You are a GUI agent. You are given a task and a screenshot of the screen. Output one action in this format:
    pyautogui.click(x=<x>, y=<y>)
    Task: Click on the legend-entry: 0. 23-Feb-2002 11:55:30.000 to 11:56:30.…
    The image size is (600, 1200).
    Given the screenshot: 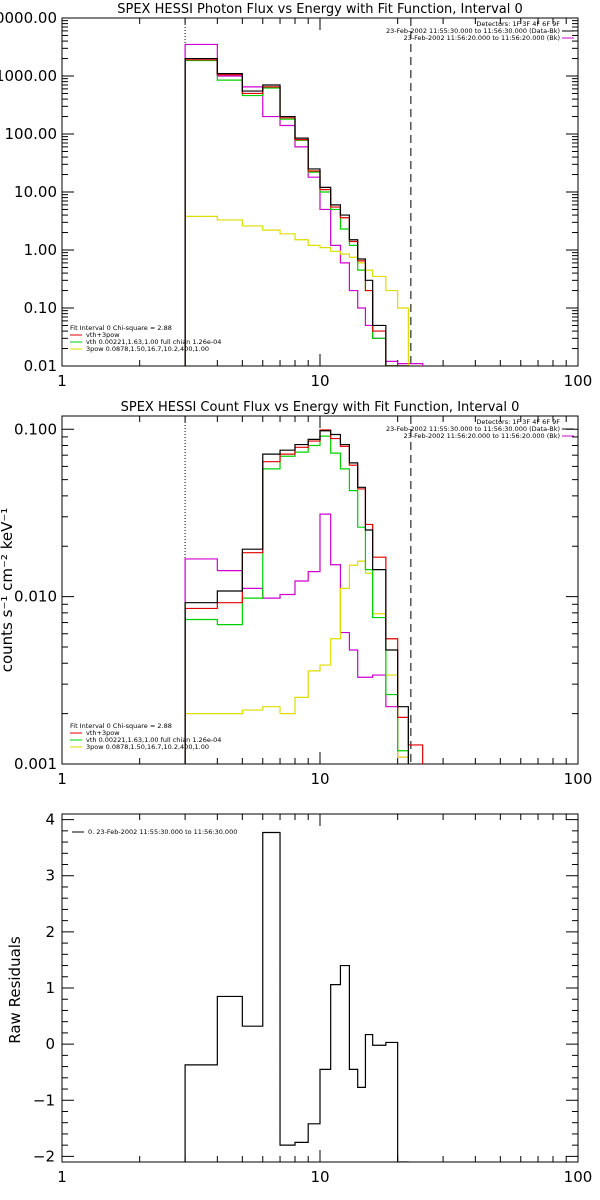 What is the action you would take?
    pyautogui.click(x=162, y=832)
    